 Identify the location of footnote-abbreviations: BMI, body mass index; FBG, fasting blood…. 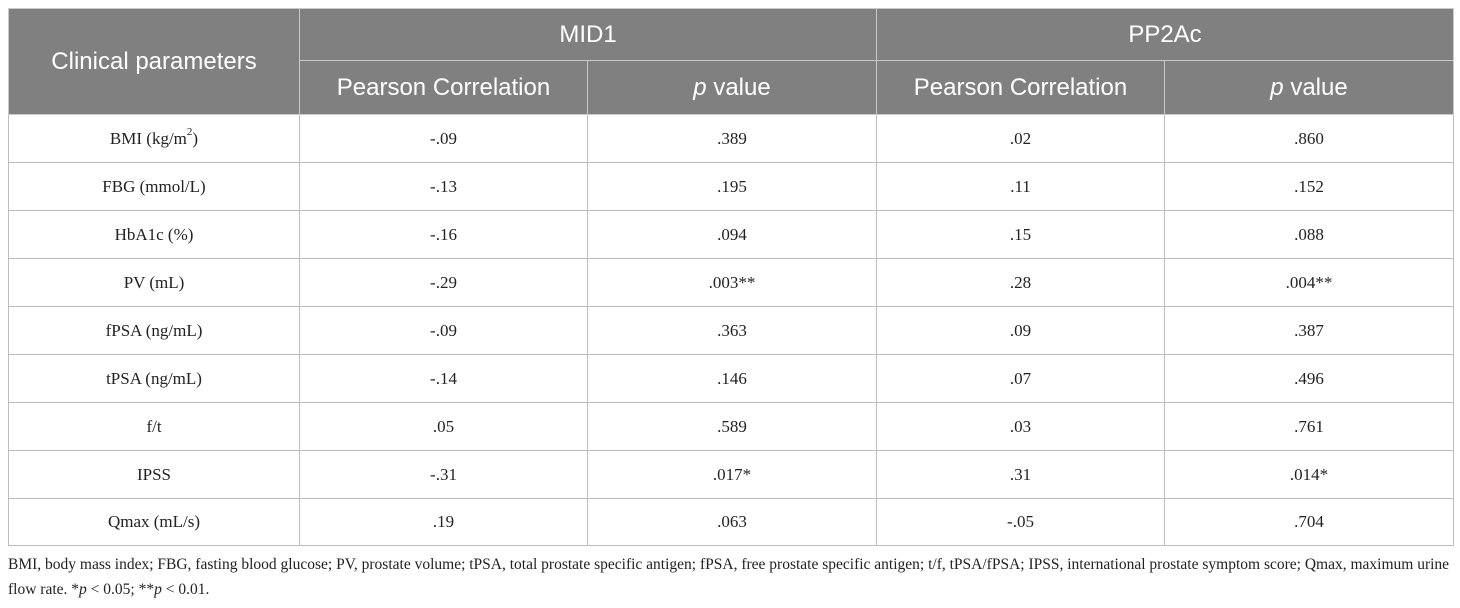
(729, 577).